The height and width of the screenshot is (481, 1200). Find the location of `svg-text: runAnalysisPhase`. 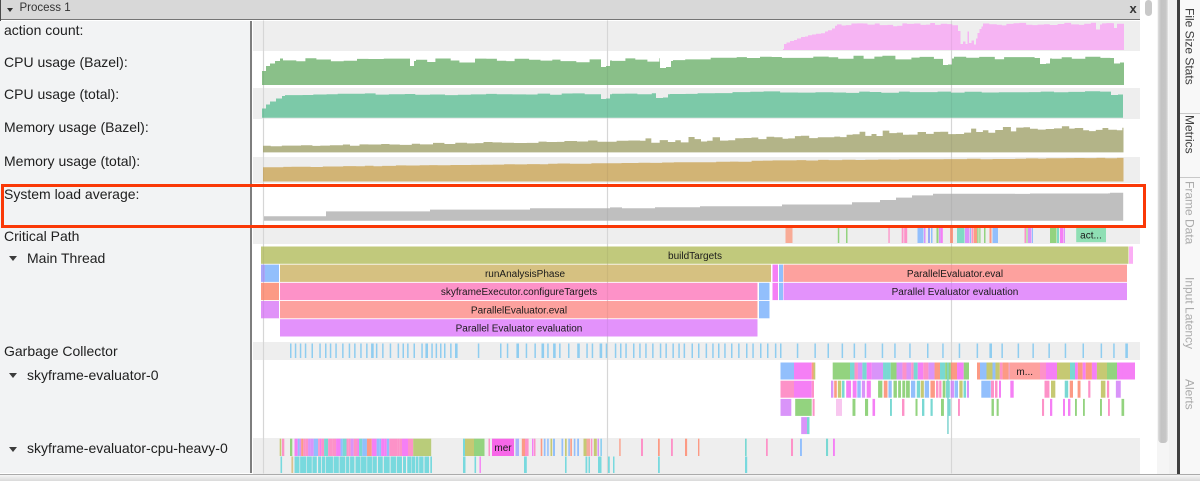

svg-text: runAnalysisPhase is located at coordinates (525, 274).